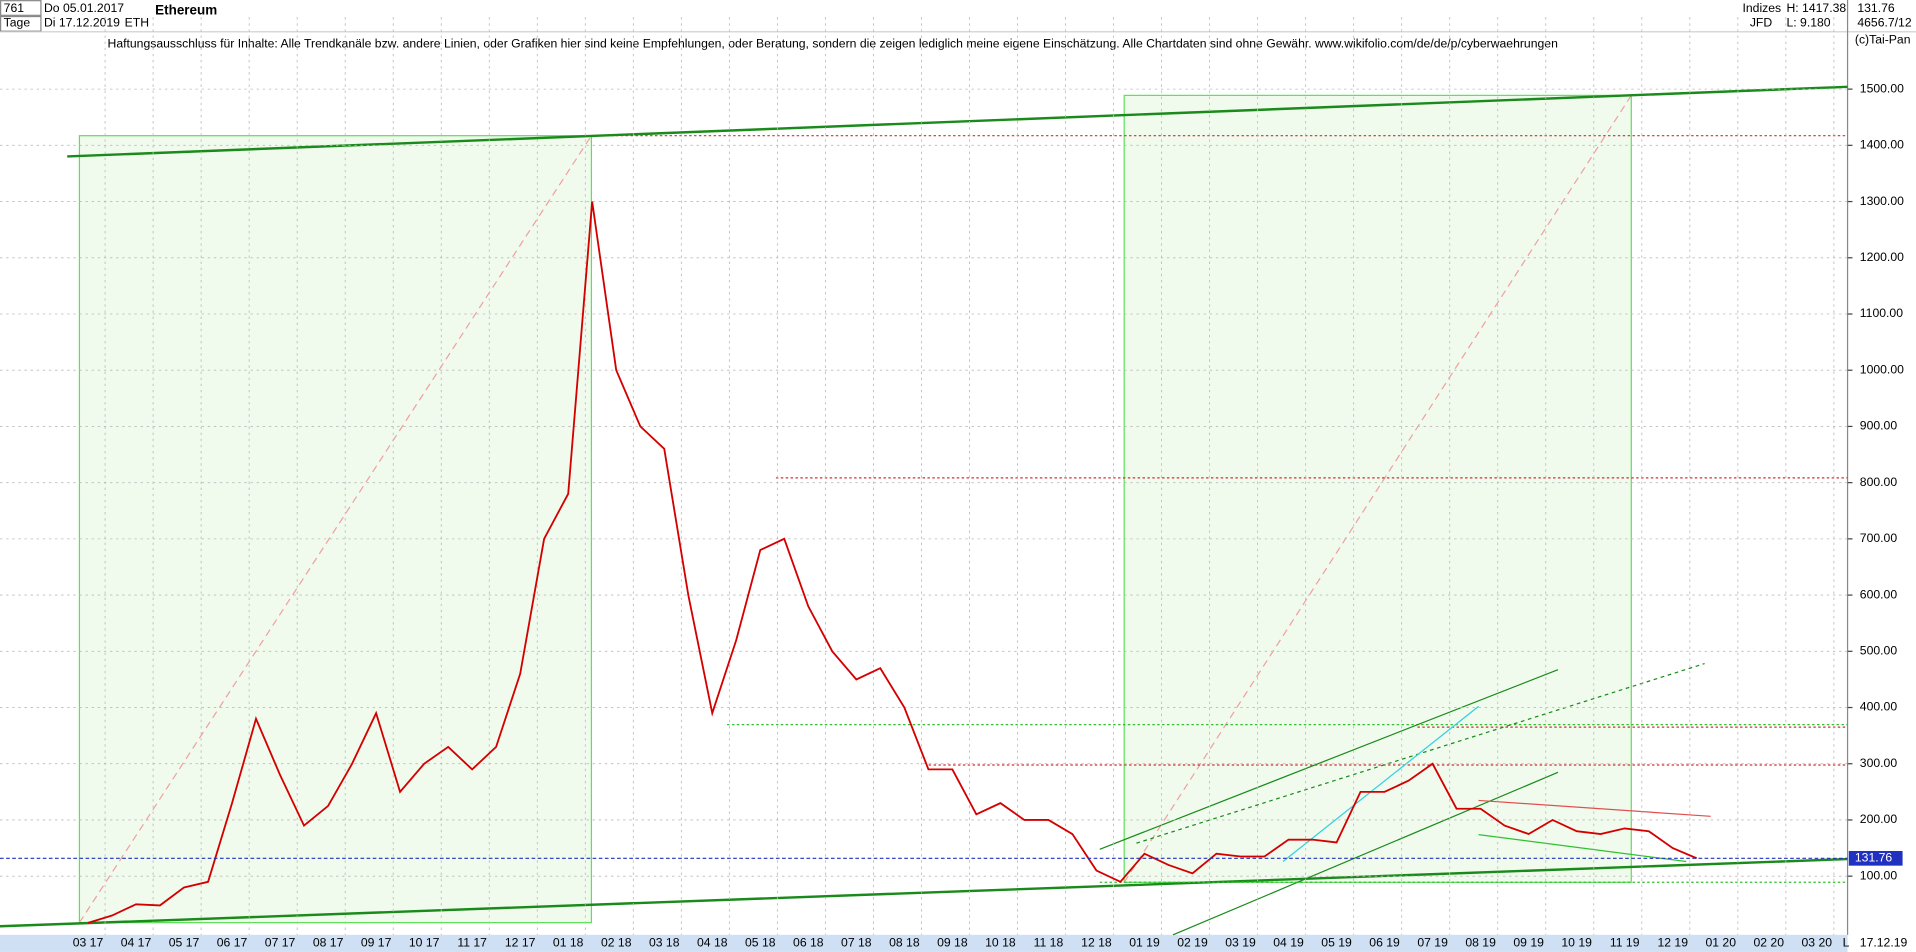  Describe the element at coordinates (1288, 943) in the screenshot. I see `x-tick-label: 04 19` at that location.